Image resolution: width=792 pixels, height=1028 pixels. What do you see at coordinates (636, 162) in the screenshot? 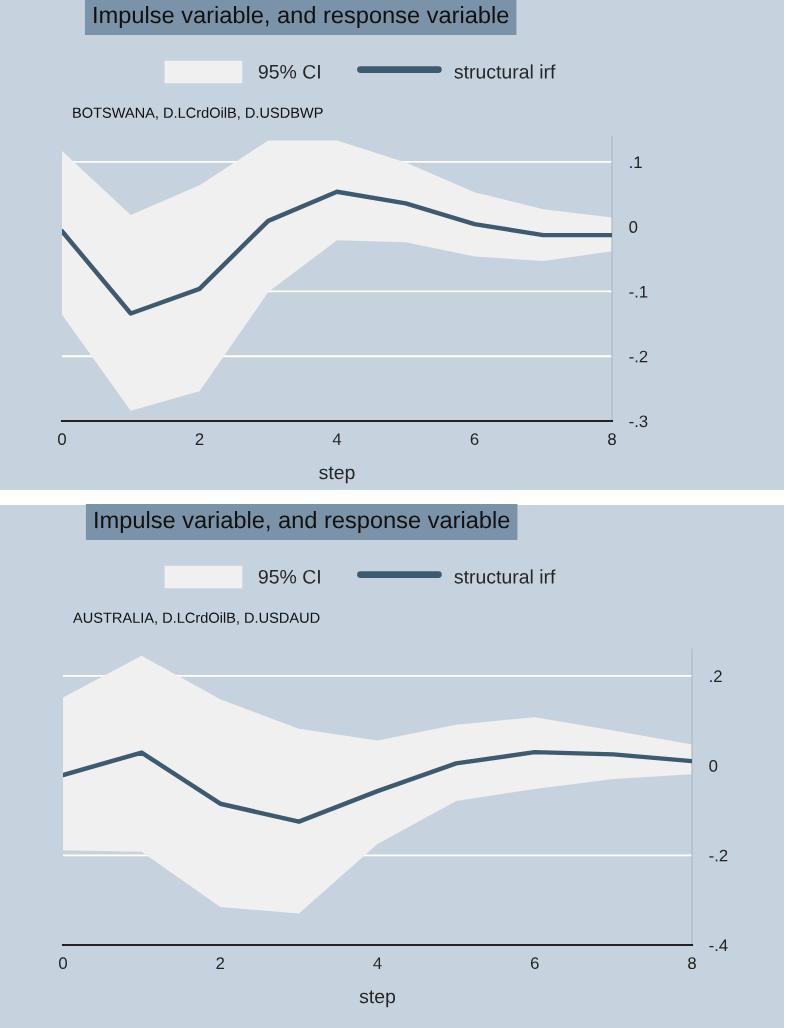
I see `y-tick-label: .1` at bounding box center [636, 162].